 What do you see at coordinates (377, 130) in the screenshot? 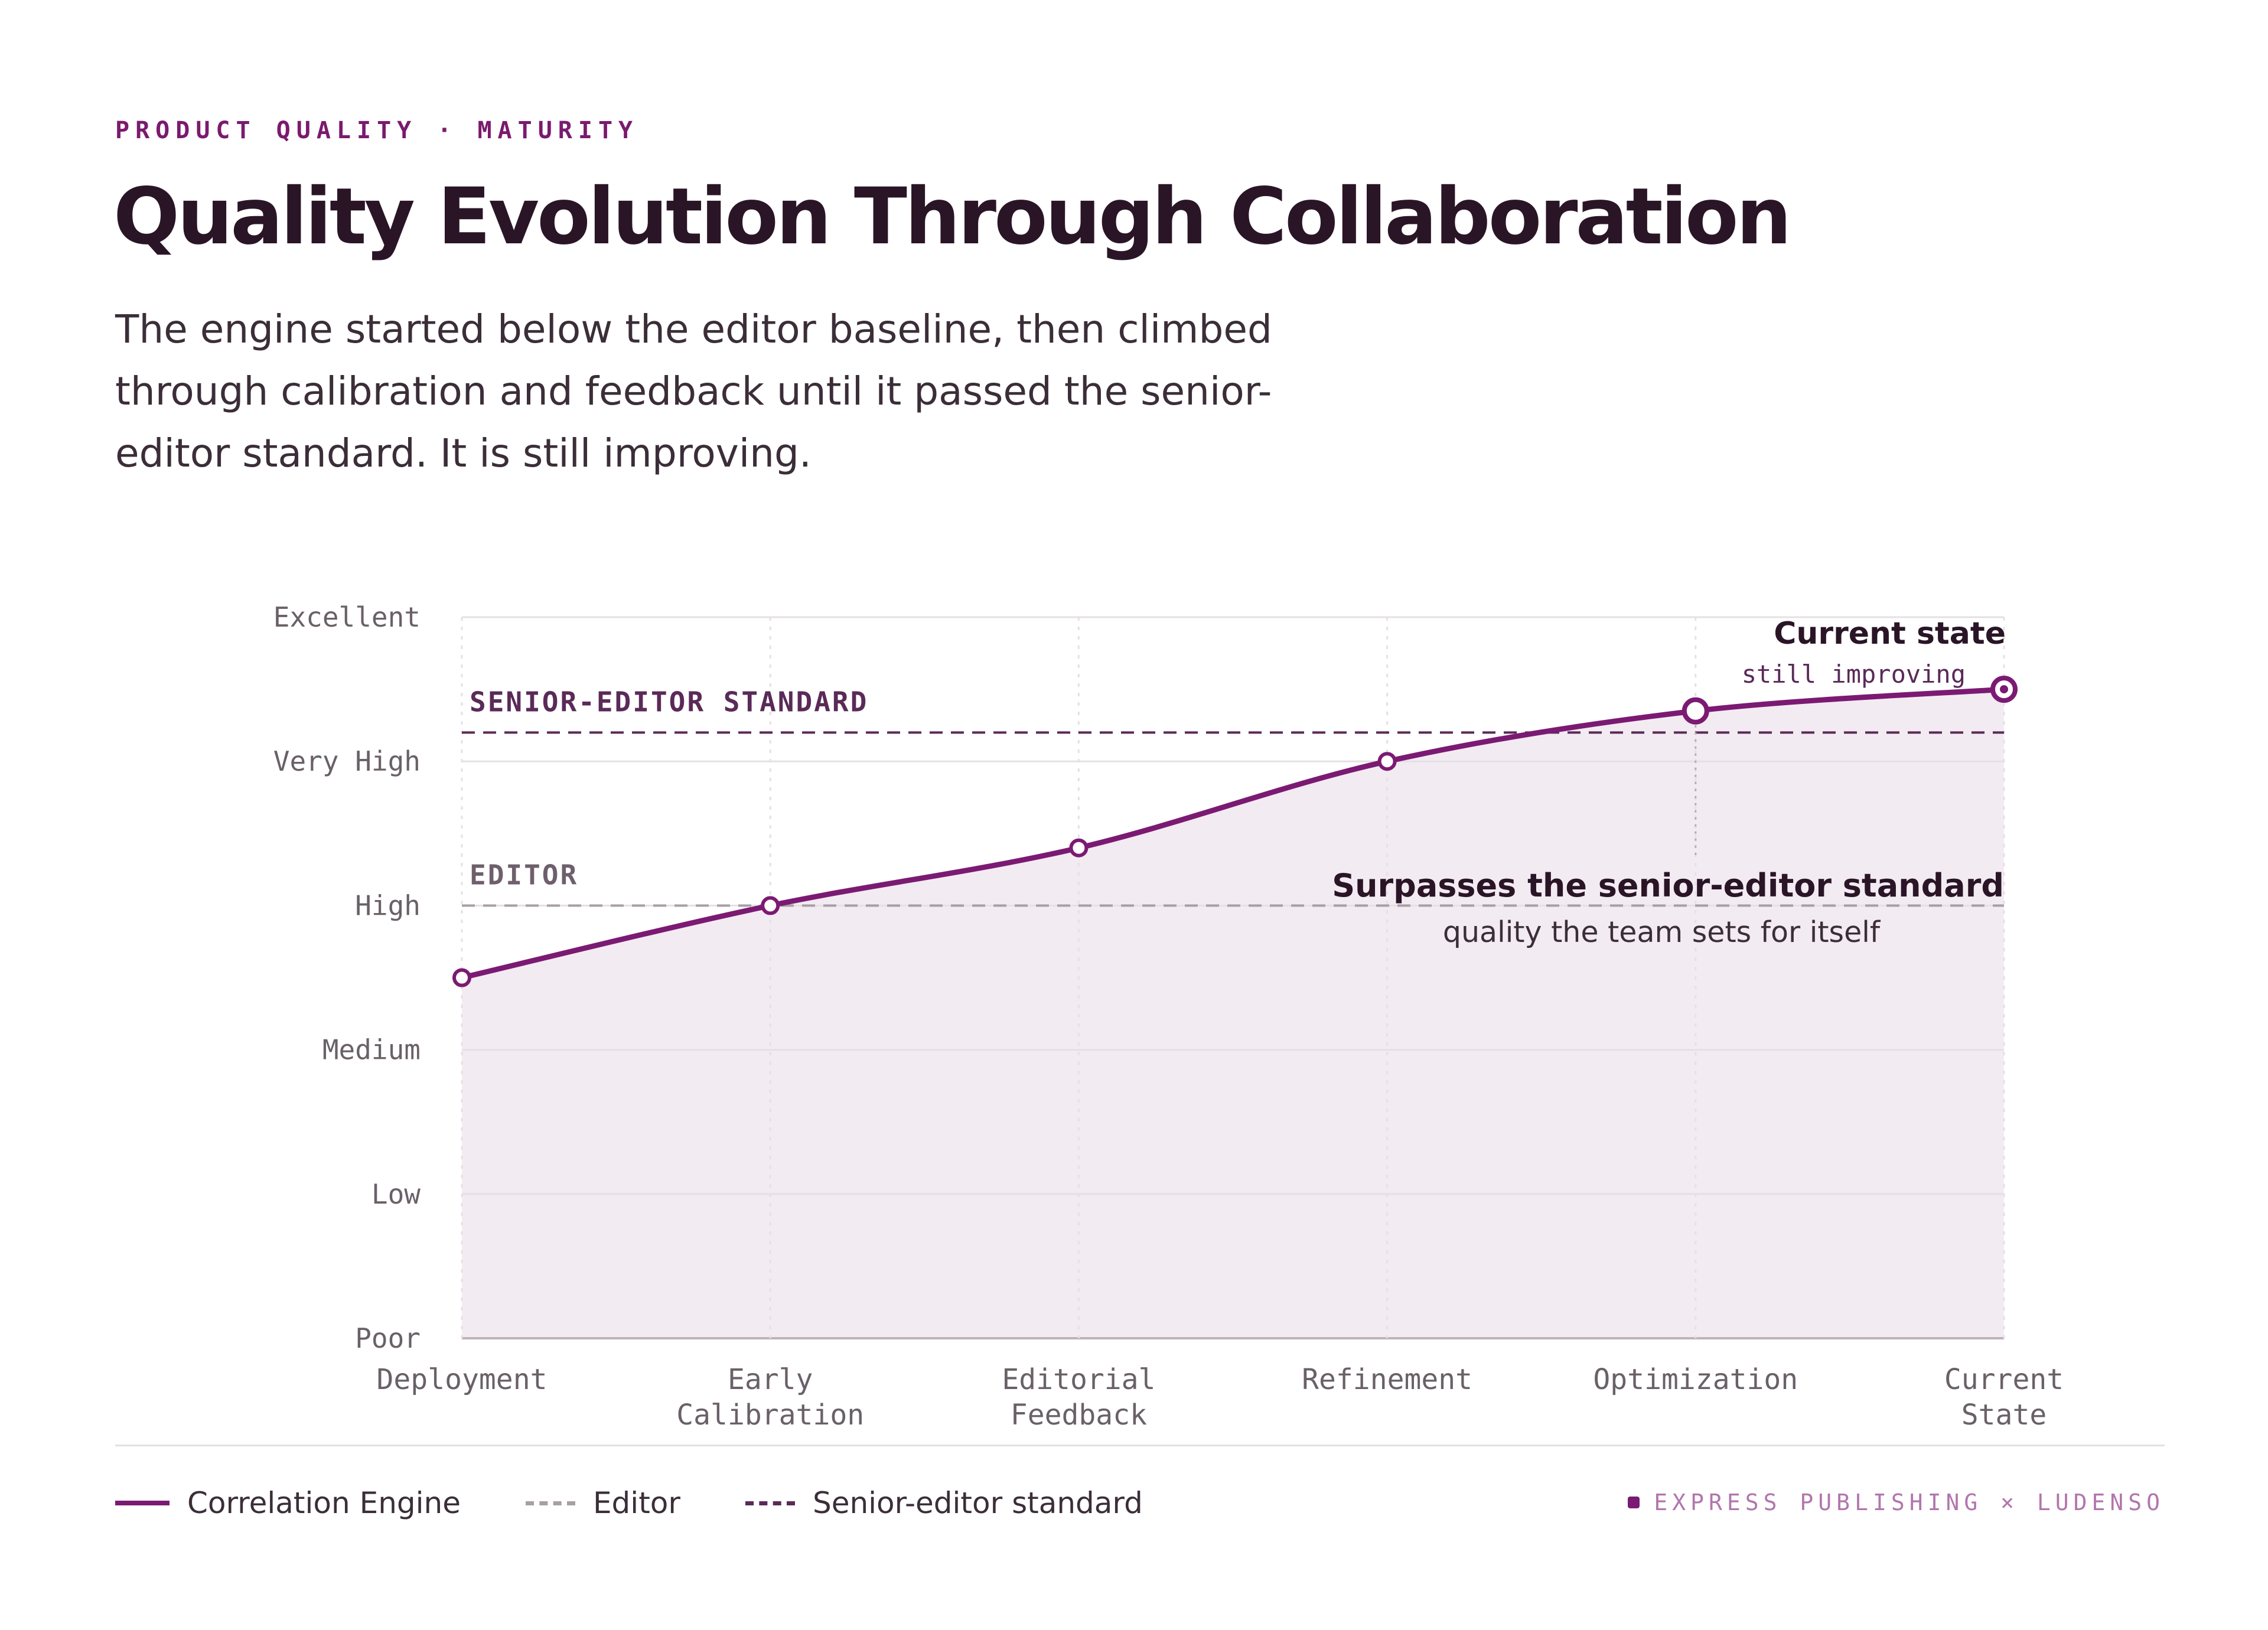
I see `eyebrow: PRODUCT QUALITY · MATURITY` at bounding box center [377, 130].